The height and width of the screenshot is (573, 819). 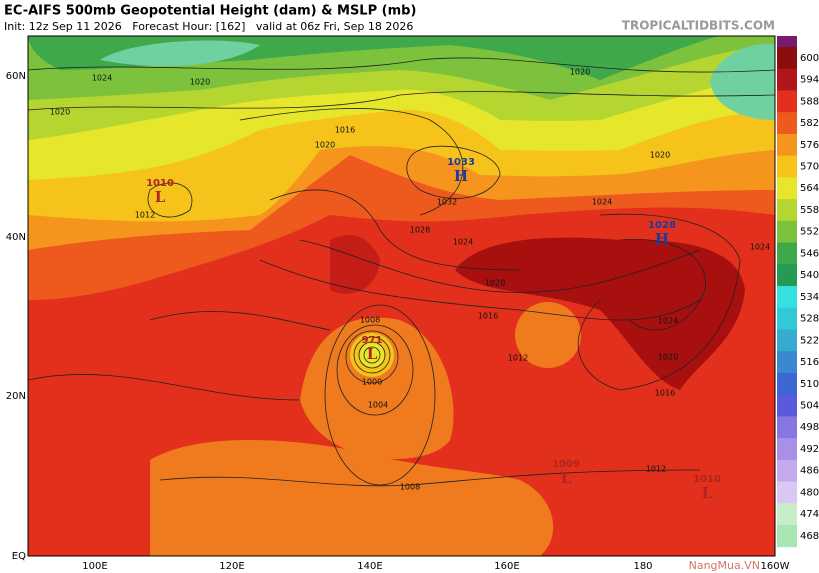 What do you see at coordinates (94, 566) in the screenshot?
I see `lon-label: 100E` at bounding box center [94, 566].